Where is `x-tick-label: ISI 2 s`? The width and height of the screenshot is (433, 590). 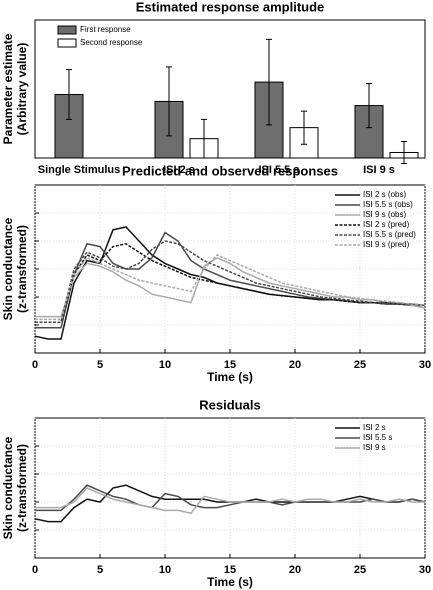
x-tick-label: ISI 2 s is located at coordinates (179, 170).